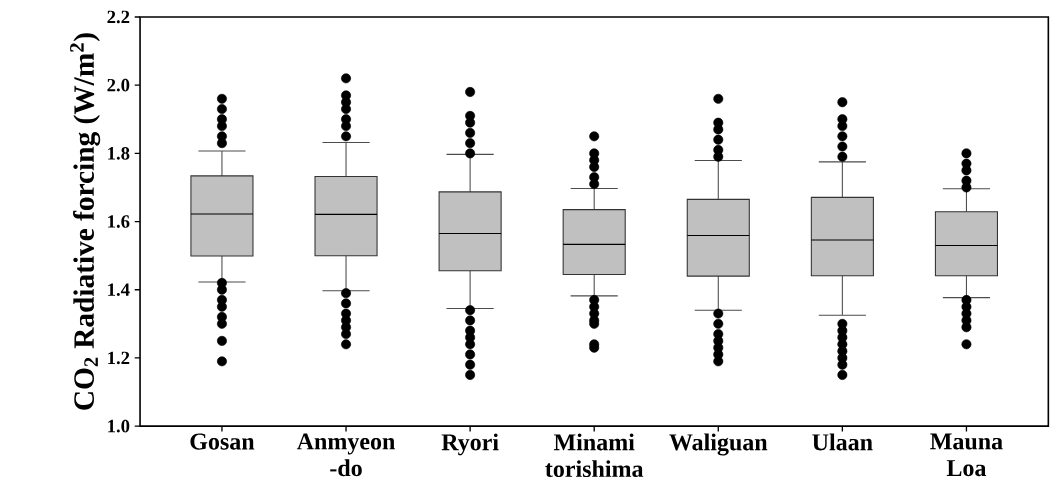  Describe the element at coordinates (346, 455) in the screenshot. I see `x-tick-label: Anmyeon -do` at that location.